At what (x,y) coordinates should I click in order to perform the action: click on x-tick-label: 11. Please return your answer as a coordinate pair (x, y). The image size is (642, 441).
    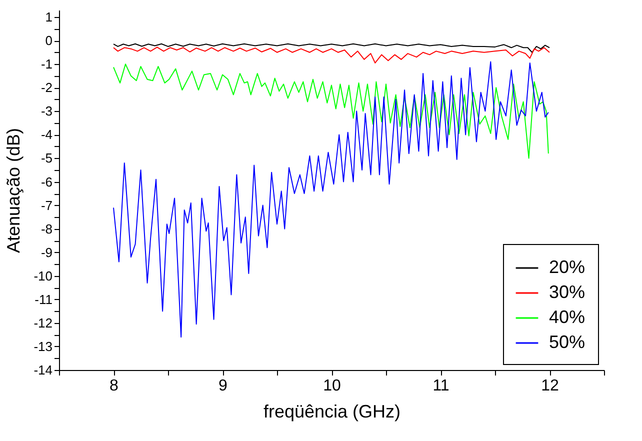
    Looking at the image, I should click on (441, 386).